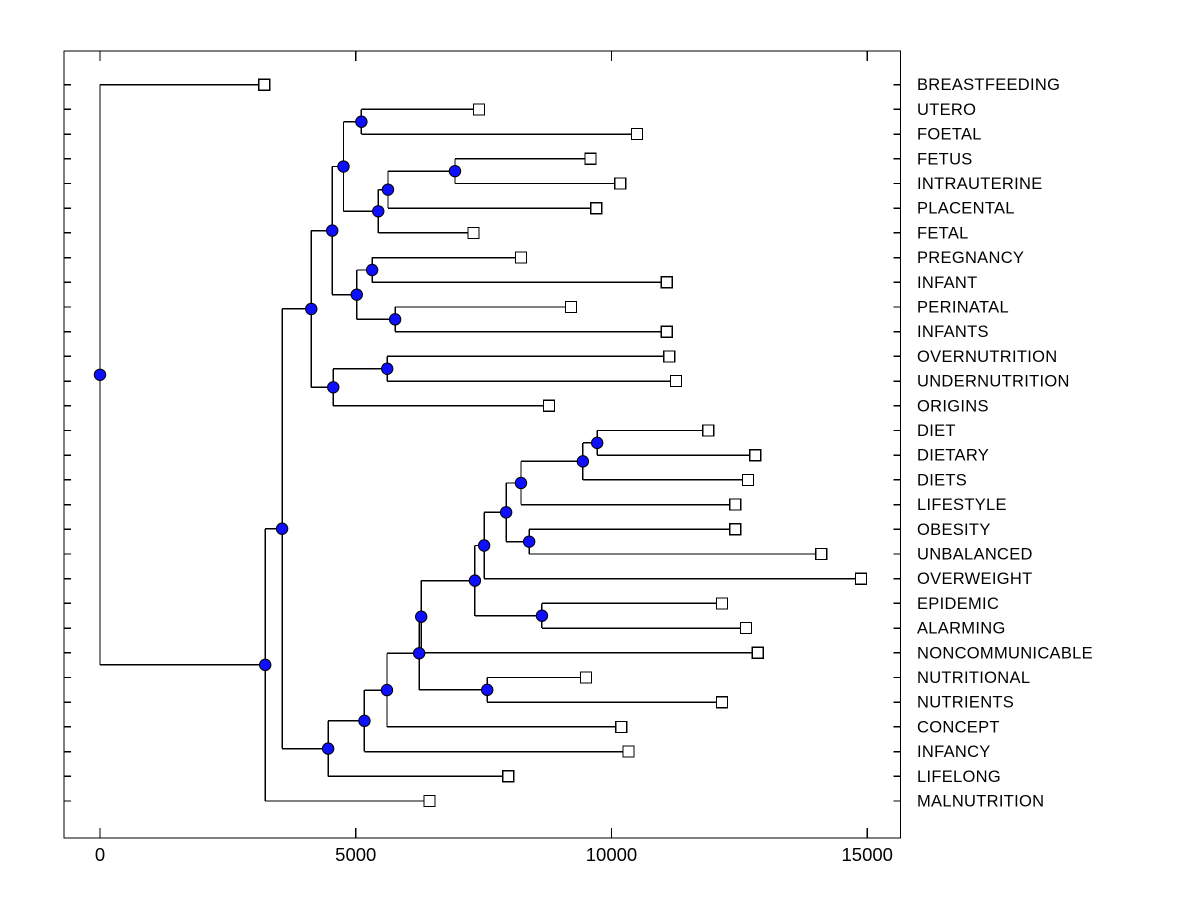 The image size is (1200, 900). Describe the element at coordinates (962, 505) in the screenshot. I see `leaf-label: LIFESTYLE` at that location.